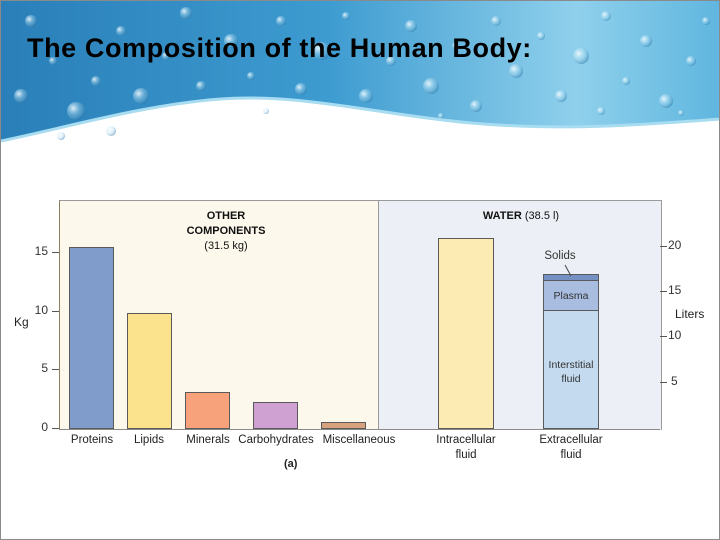  Describe the element at coordinates (44, 368) in the screenshot. I see `y-tick-label: 5` at that location.